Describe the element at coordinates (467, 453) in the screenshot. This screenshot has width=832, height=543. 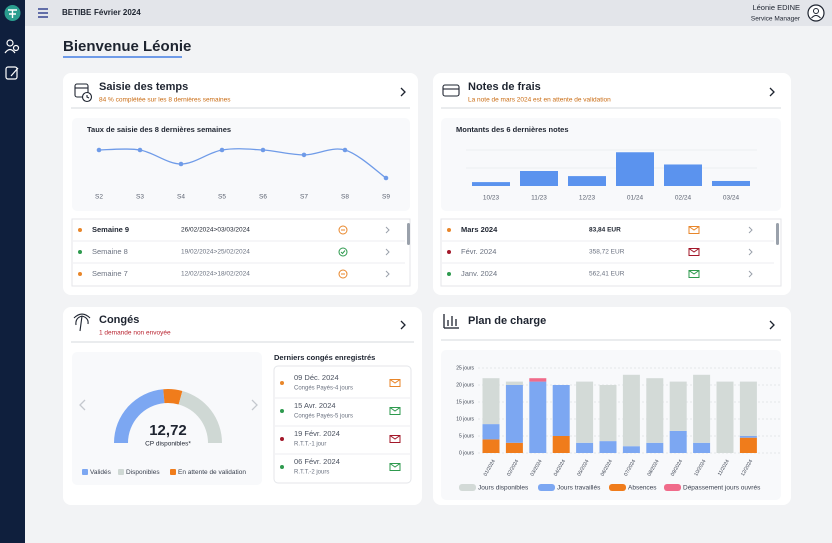
I see `y-tick-label: 0 jours` at that location.